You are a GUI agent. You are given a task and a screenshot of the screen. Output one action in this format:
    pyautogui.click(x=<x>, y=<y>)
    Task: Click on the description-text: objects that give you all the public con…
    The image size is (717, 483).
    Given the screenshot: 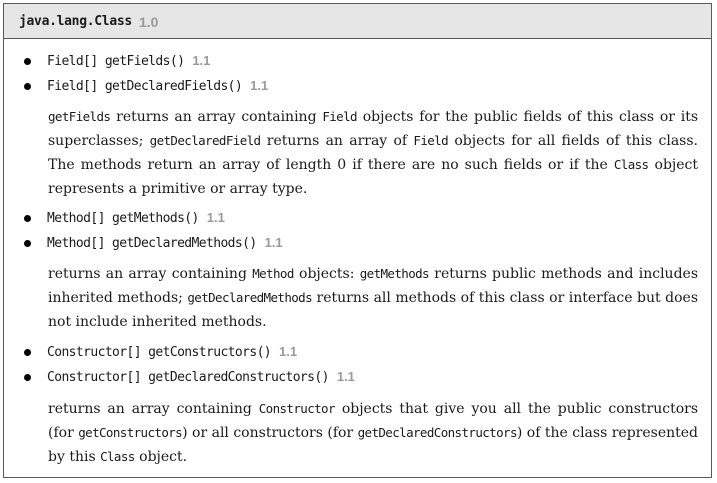 What is the action you would take?
    pyautogui.click(x=373, y=421)
    